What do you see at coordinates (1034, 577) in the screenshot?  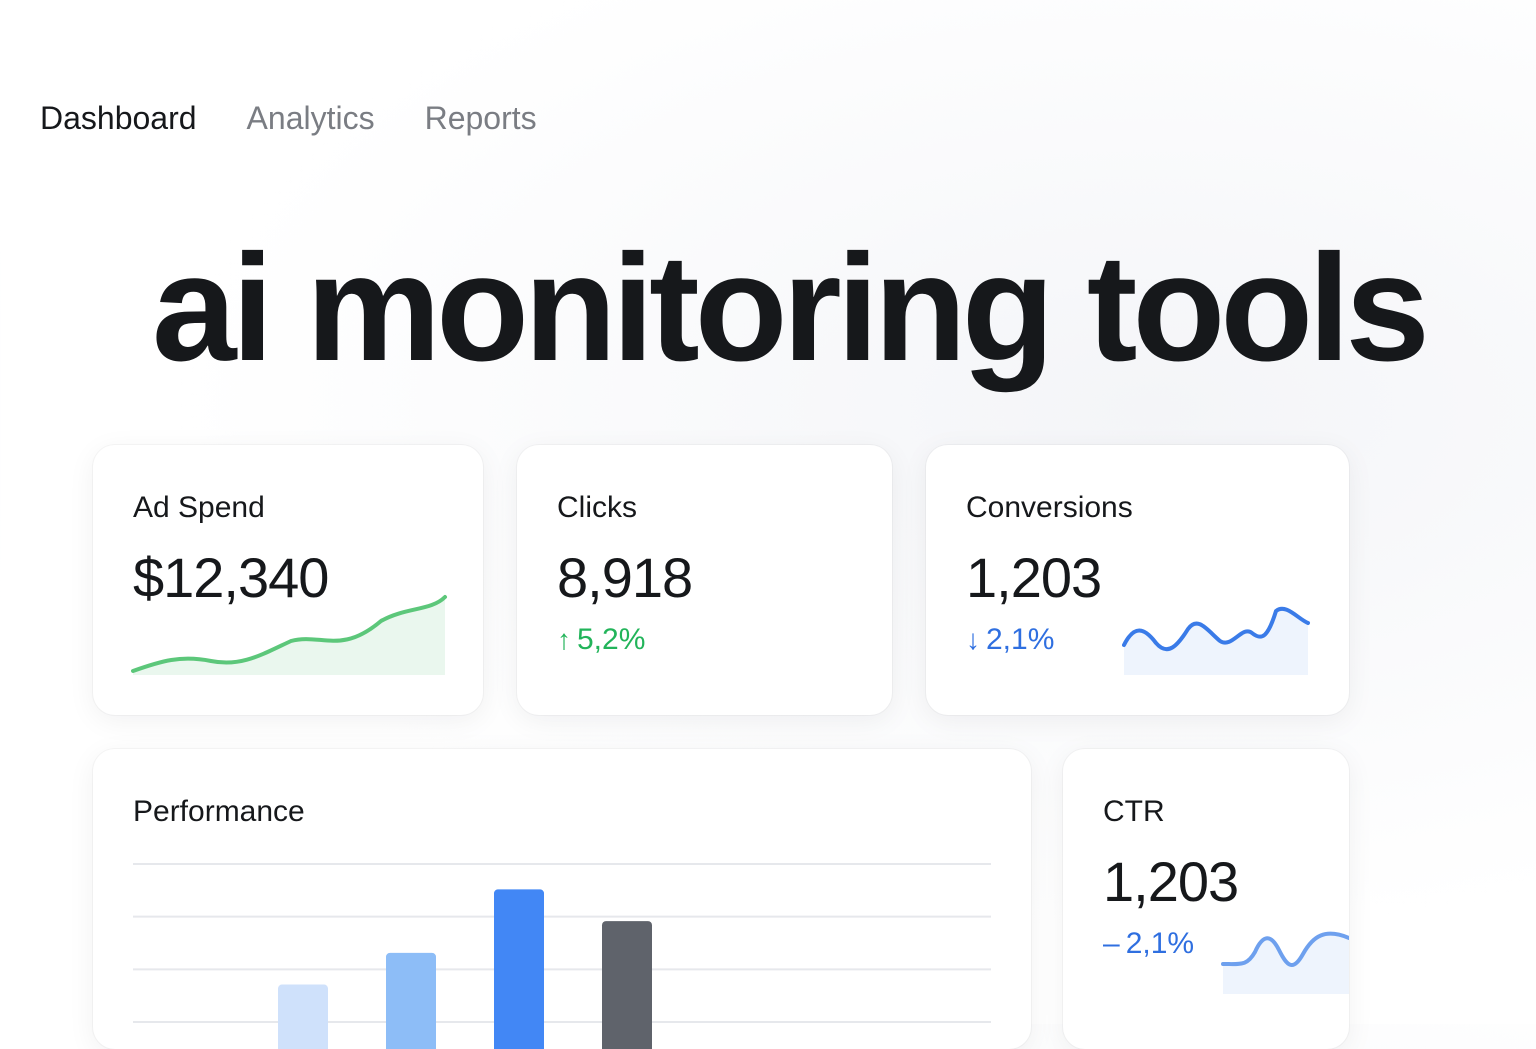 I see `conversions-value: 1,203` at bounding box center [1034, 577].